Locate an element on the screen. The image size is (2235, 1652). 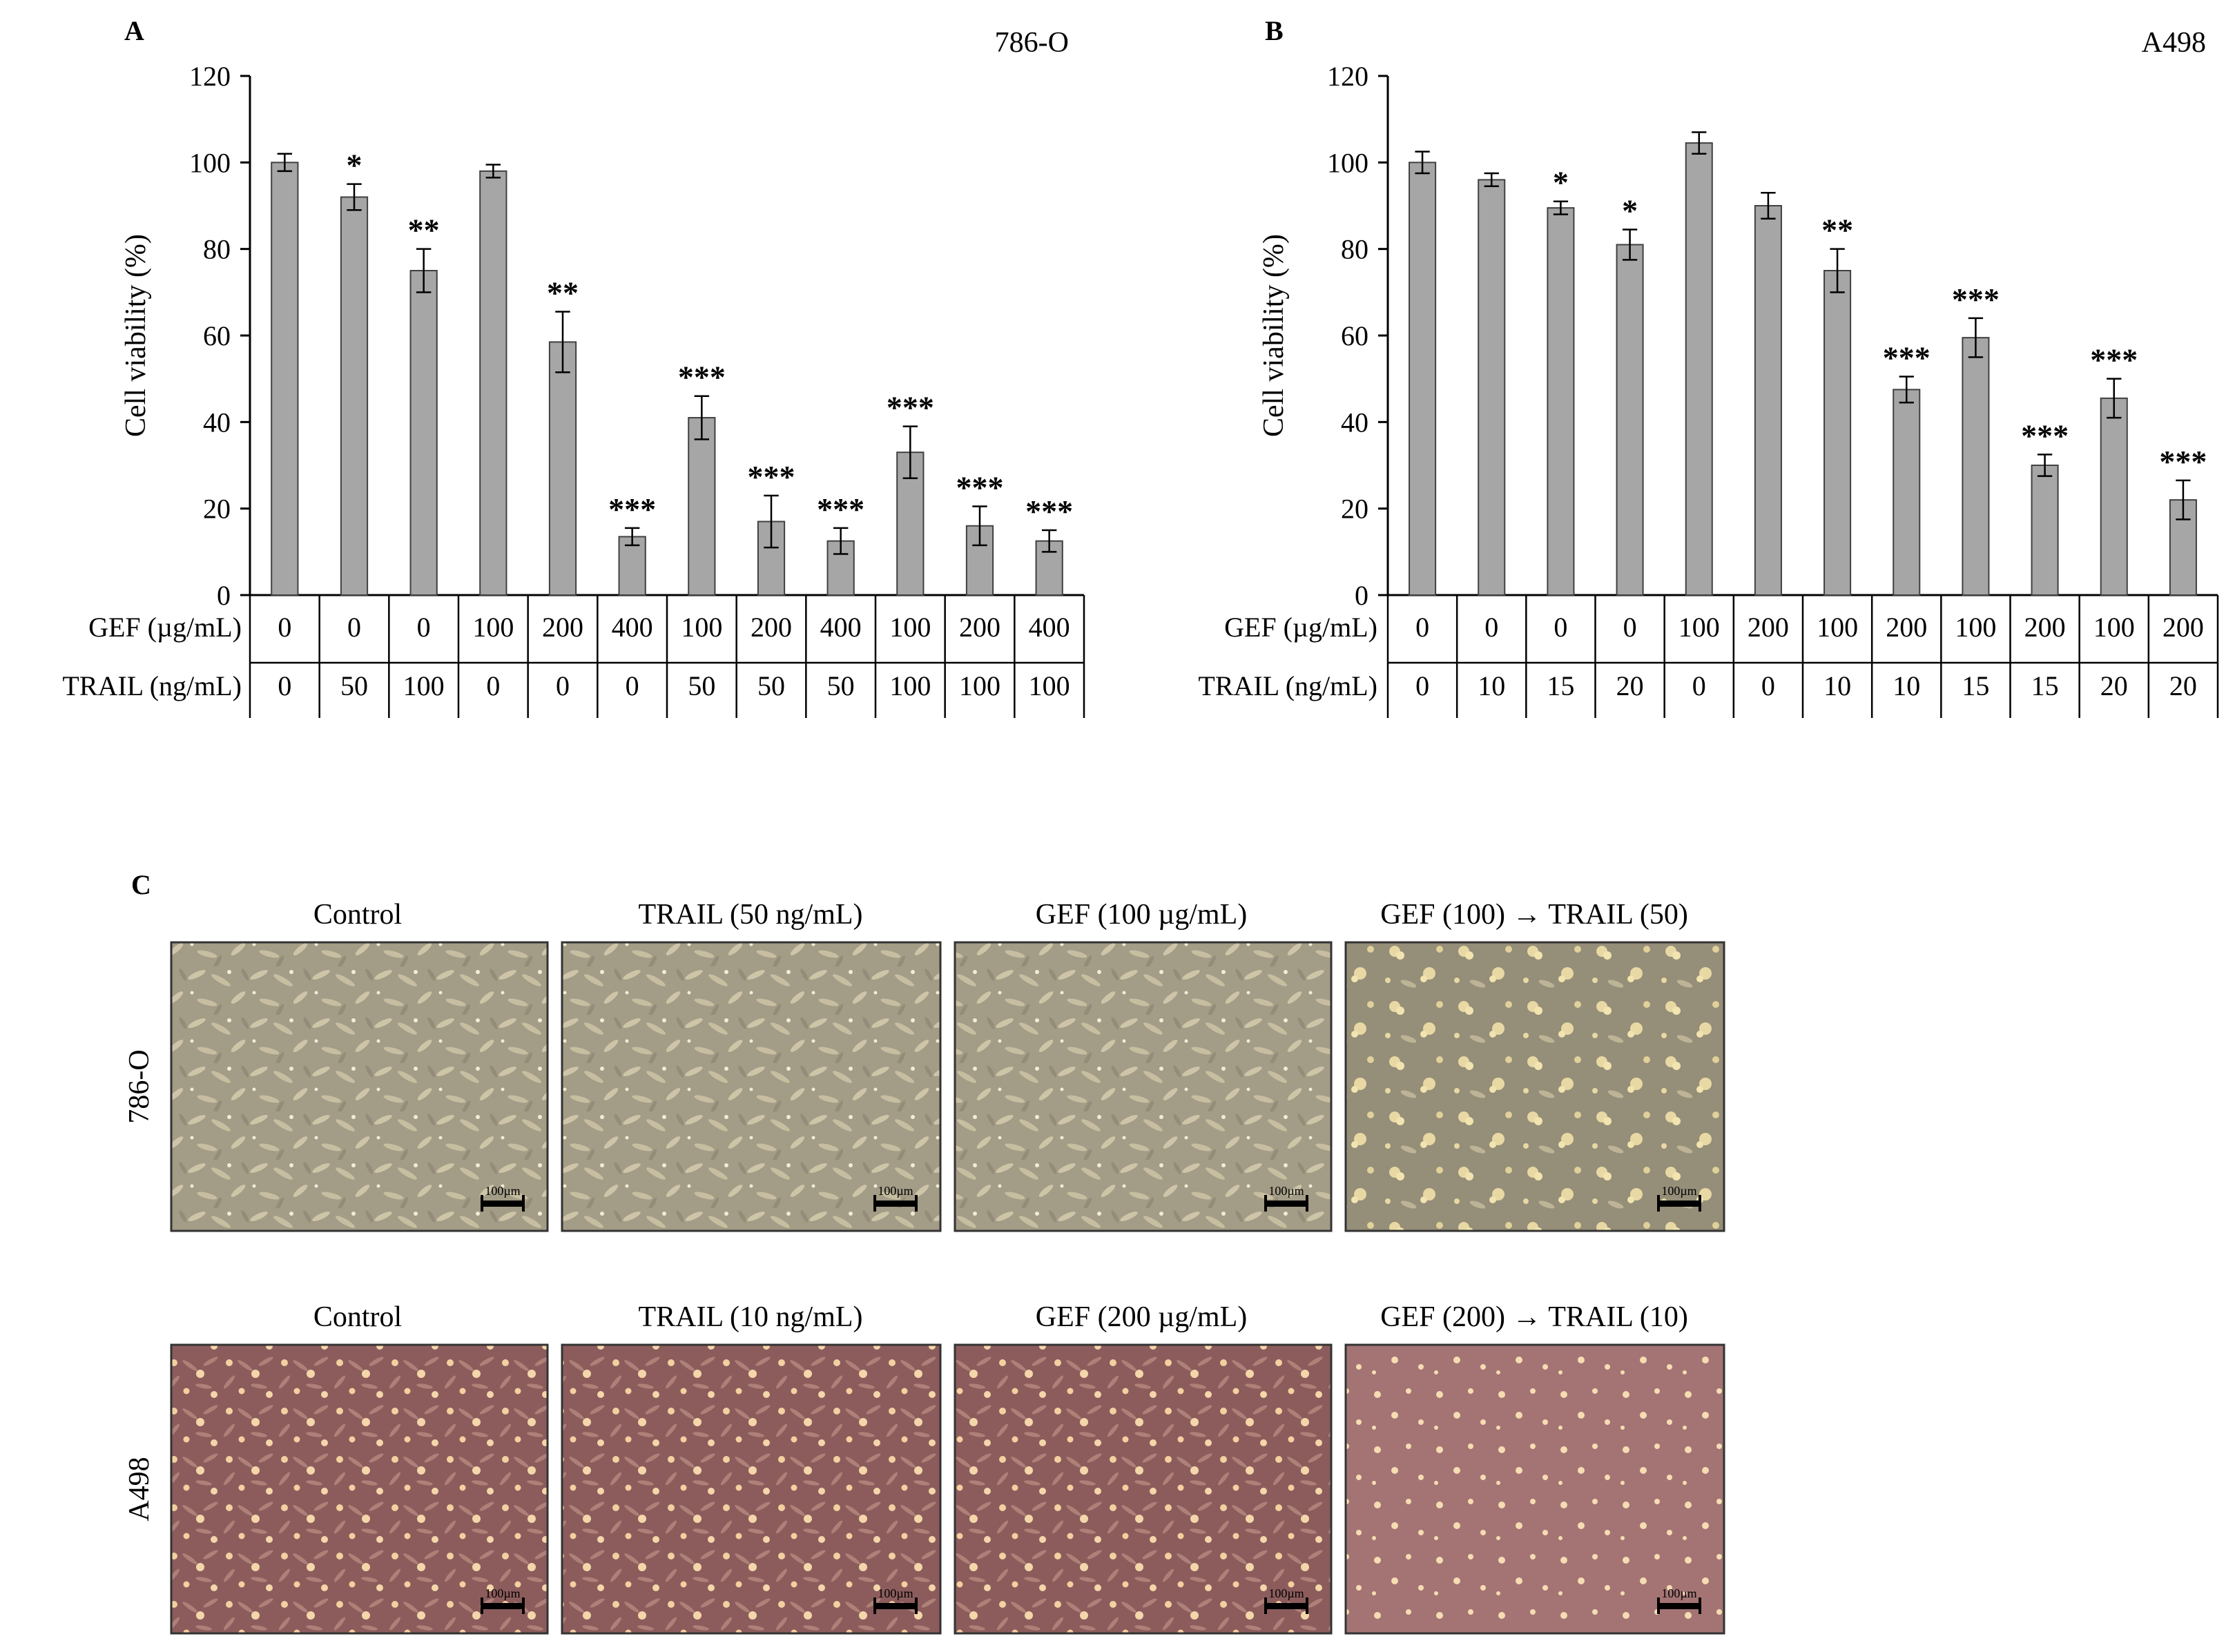
chart-a-gef-cell-5: 400 is located at coordinates (632, 627).